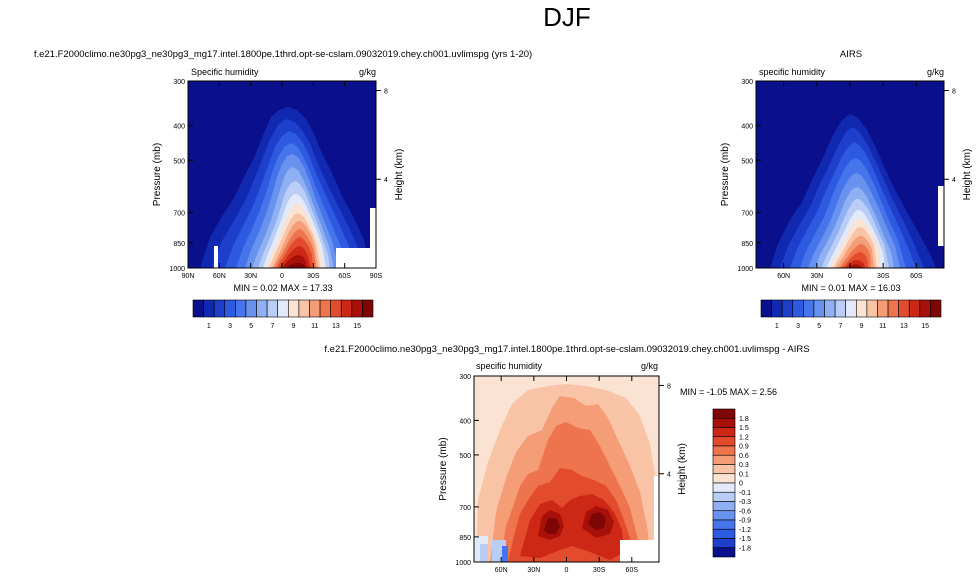 This screenshot has width=979, height=582. Describe the element at coordinates (744, 447) in the screenshot. I see `colorbar-label: 0.9` at that location.